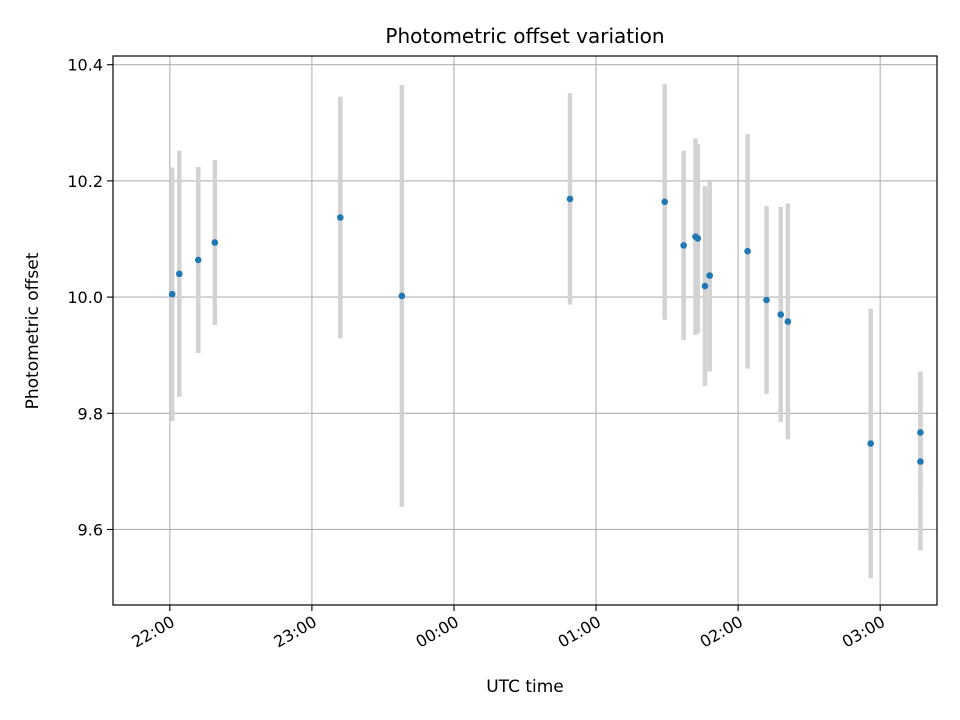 This screenshot has width=960, height=720. What do you see at coordinates (90, 529) in the screenshot?
I see `y-tick-label: 9.6` at bounding box center [90, 529].